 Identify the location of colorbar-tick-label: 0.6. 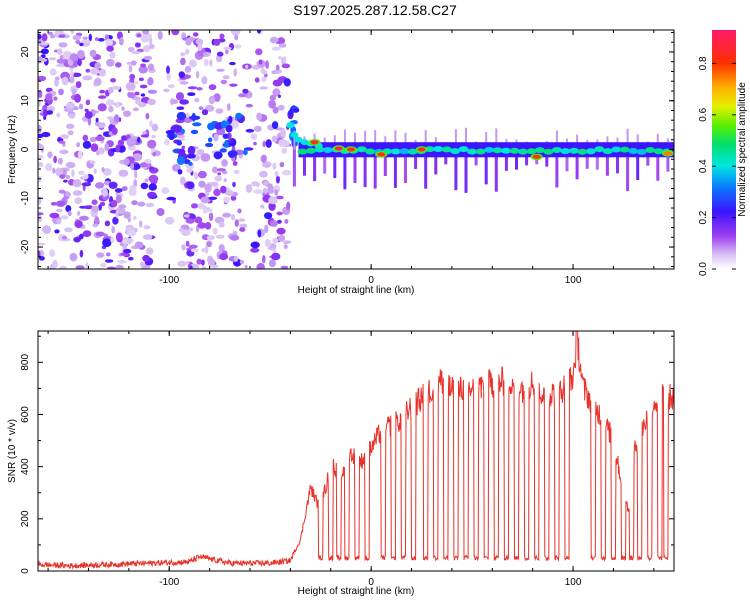
(703, 114).